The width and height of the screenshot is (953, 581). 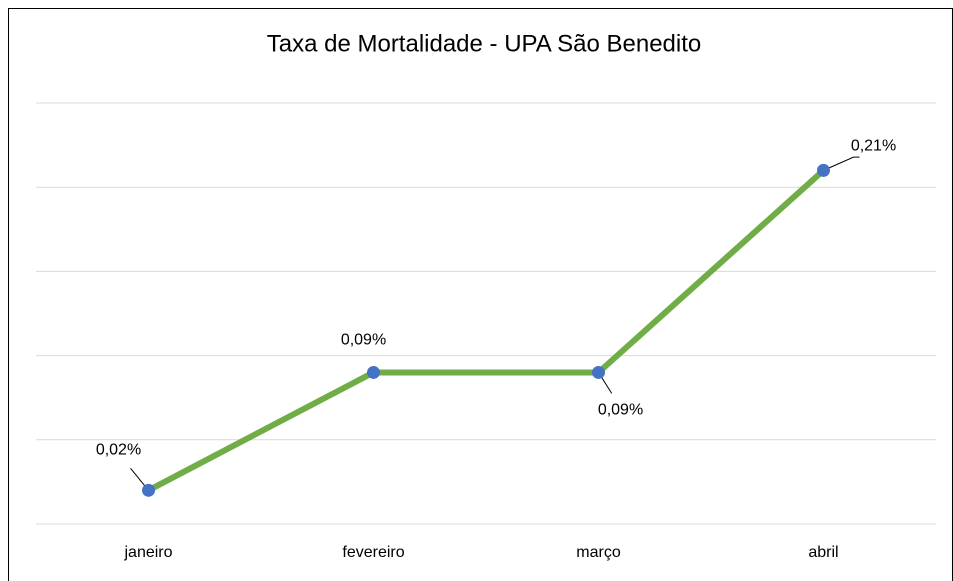 I want to click on data-label: 0,21%, so click(x=873, y=146).